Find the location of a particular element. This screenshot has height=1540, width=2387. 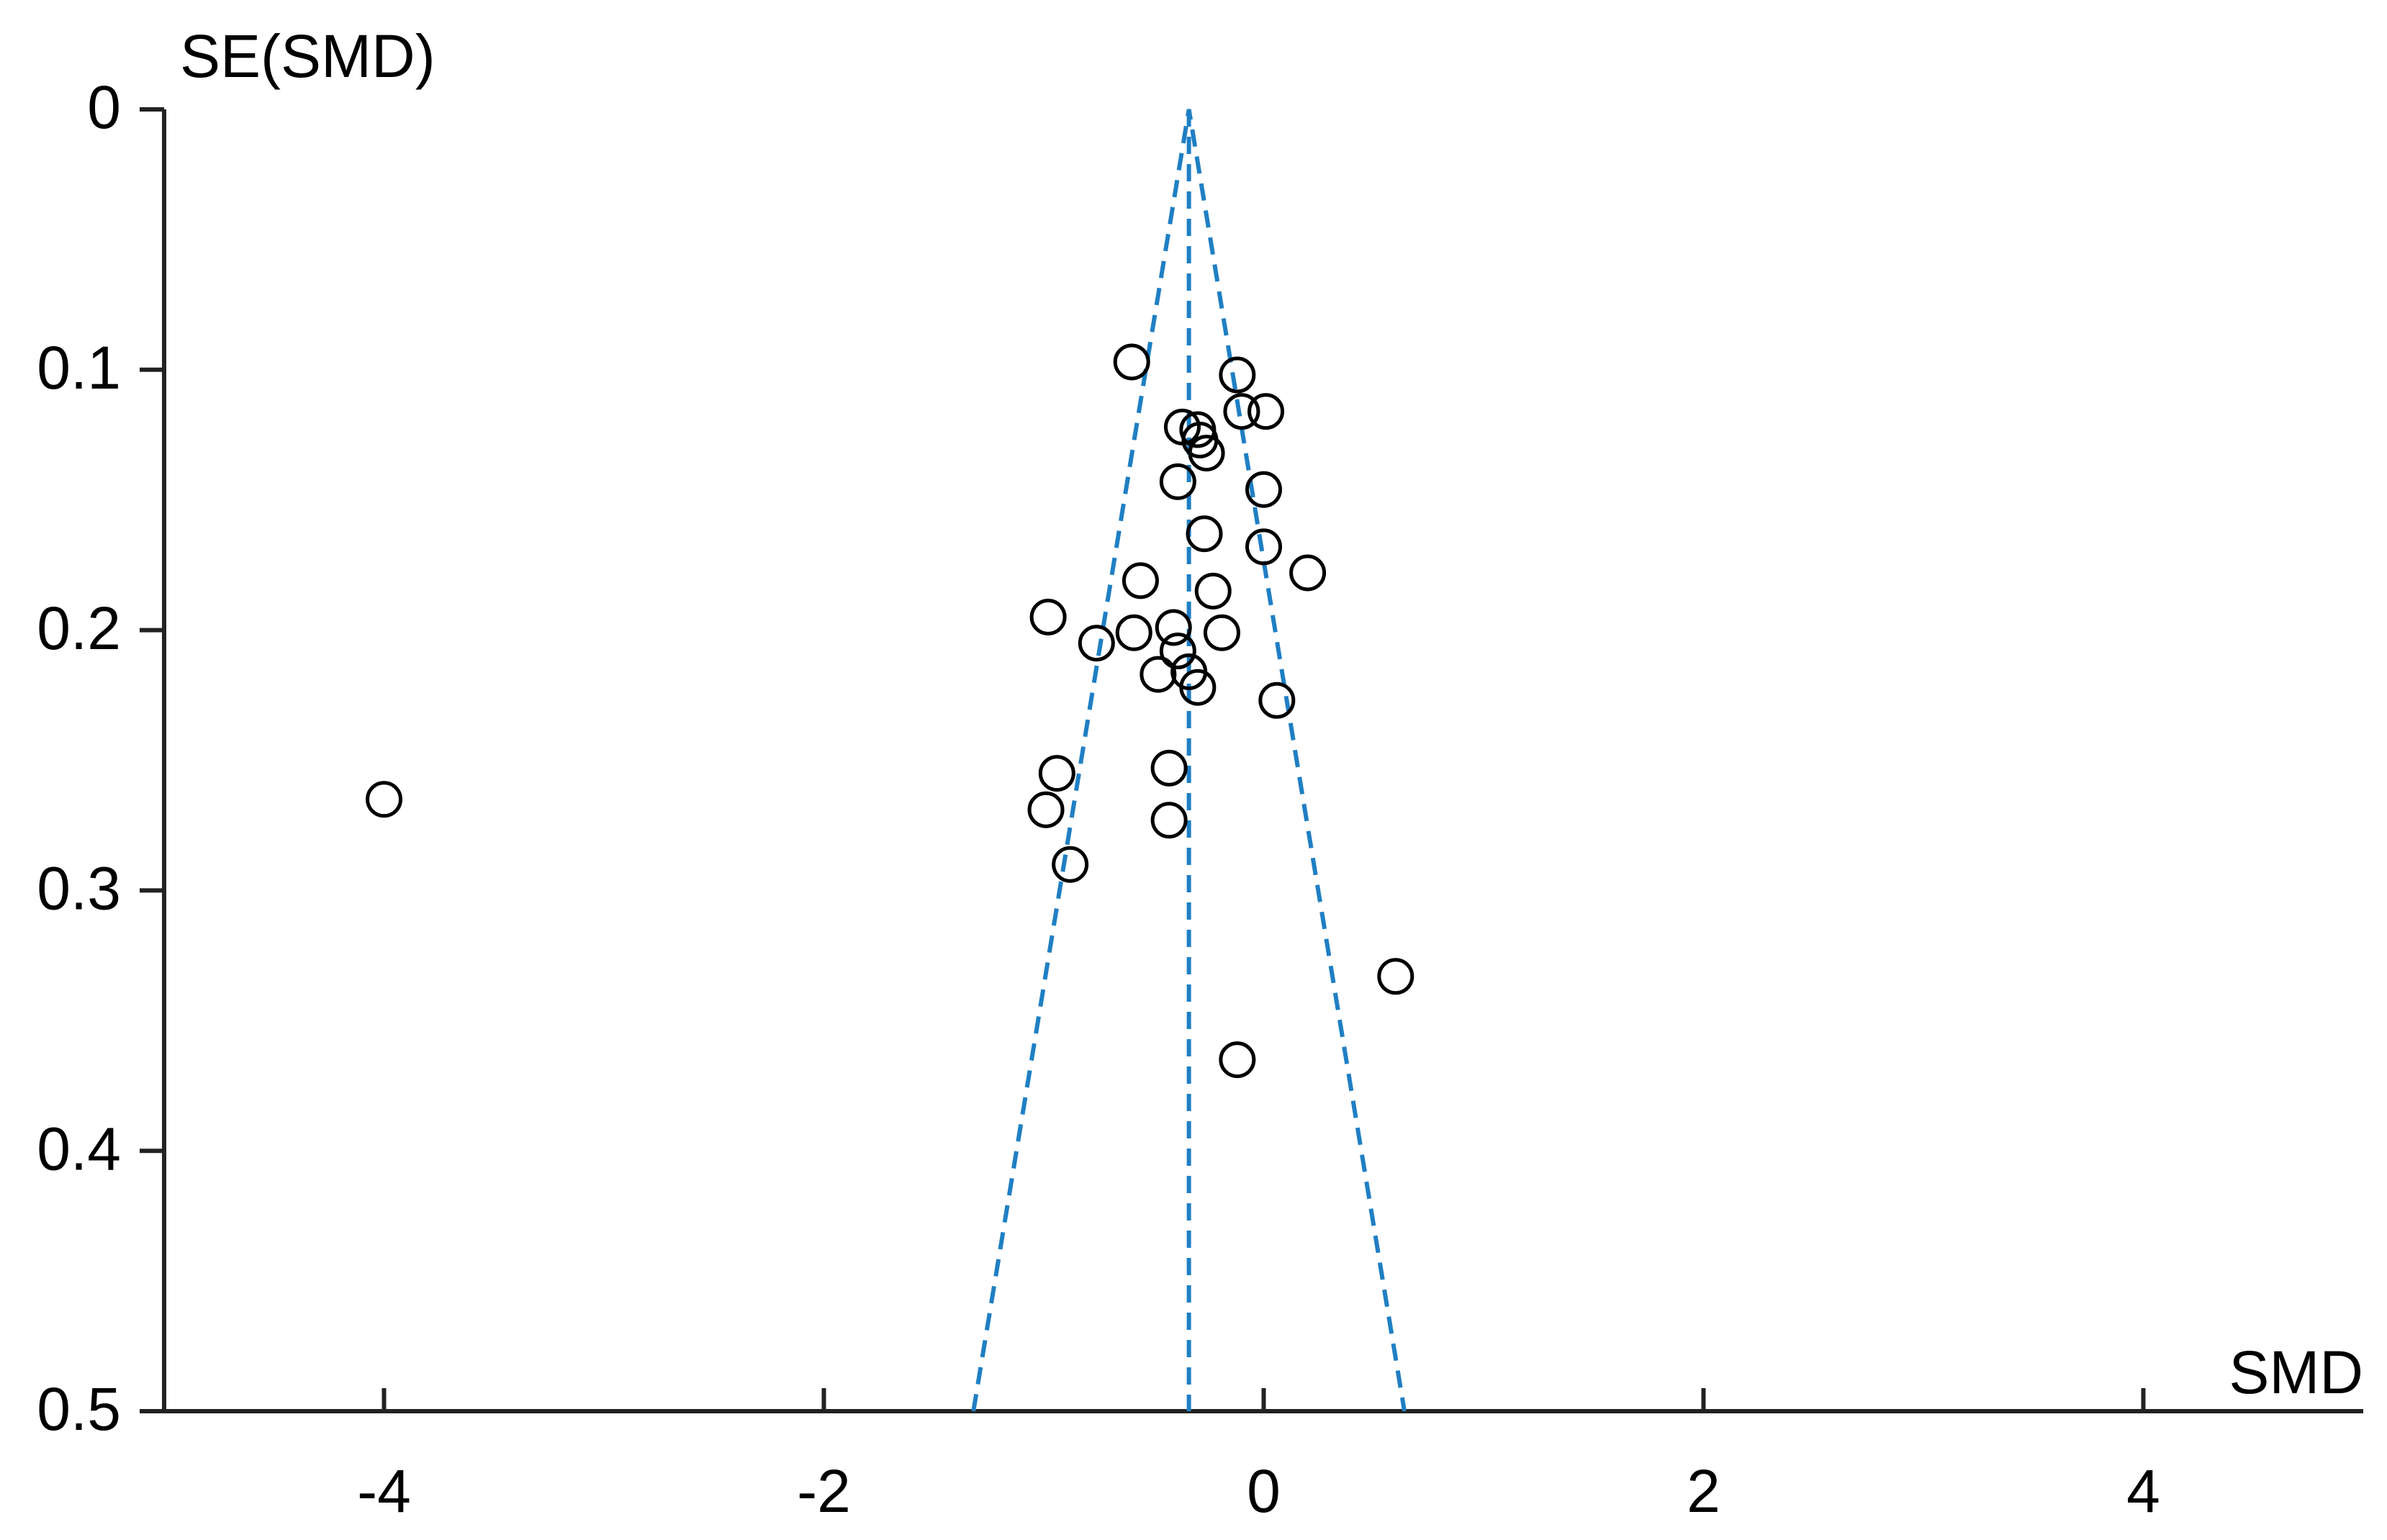

x-tick-label: 4 is located at coordinates (2143, 1491).